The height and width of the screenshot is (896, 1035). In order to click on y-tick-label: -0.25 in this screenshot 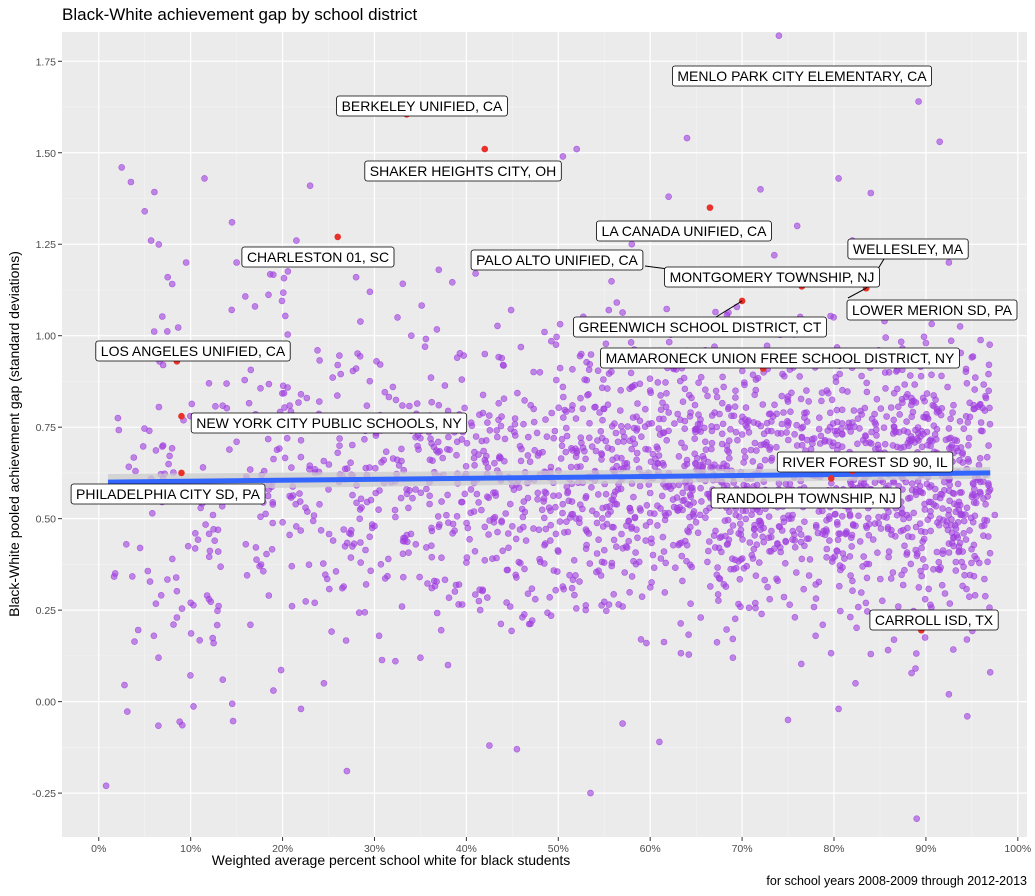, I will do `click(44, 794)`.